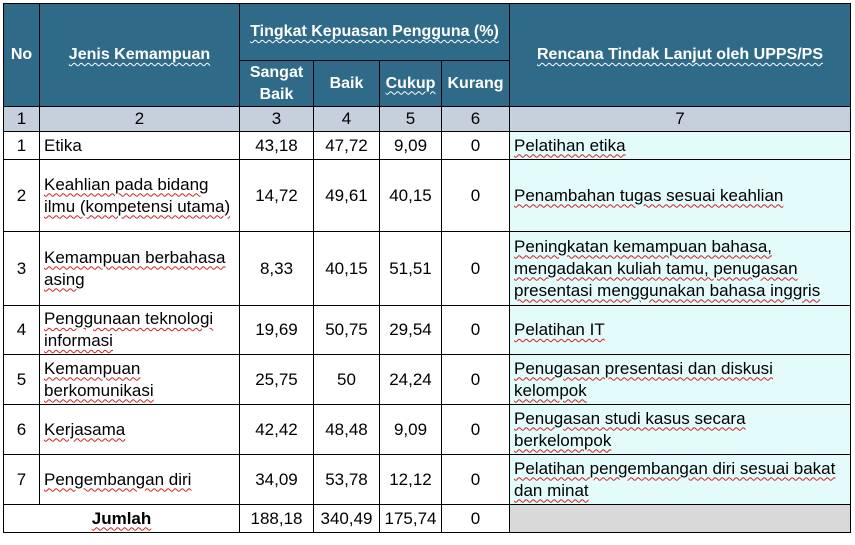 The image size is (855, 545). What do you see at coordinates (680, 195) in the screenshot?
I see `row-rencana: Penambahan tugas sesuai keahlian` at bounding box center [680, 195].